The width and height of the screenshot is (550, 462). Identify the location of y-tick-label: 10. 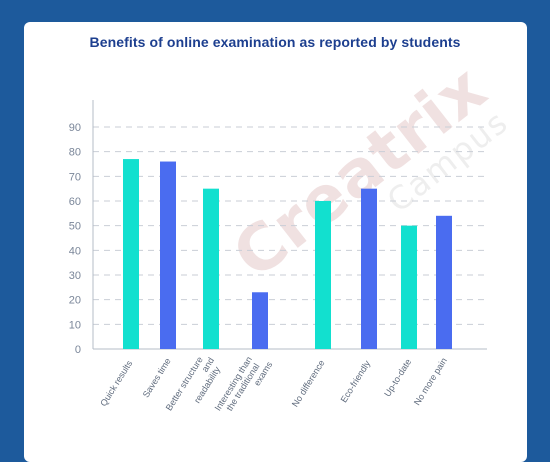
(75, 325).